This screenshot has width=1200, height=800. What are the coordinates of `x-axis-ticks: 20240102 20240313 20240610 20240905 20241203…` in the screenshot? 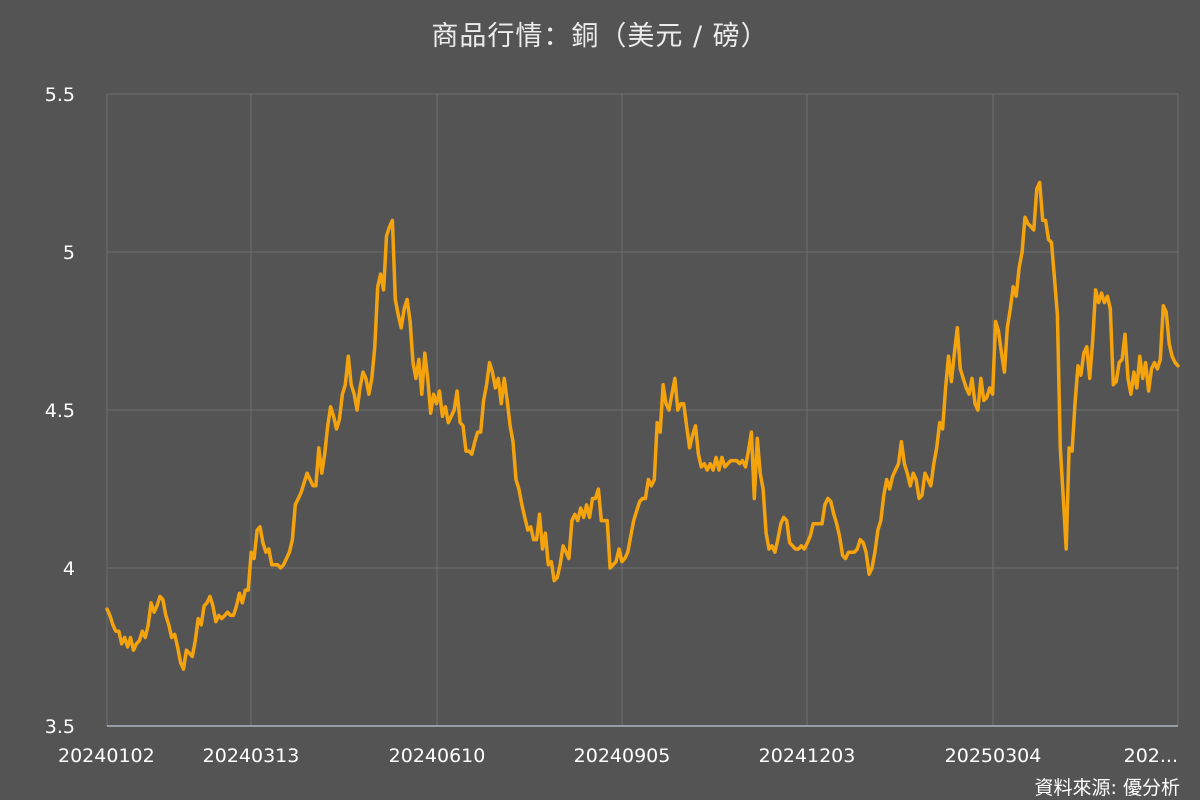 It's located at (618, 756).